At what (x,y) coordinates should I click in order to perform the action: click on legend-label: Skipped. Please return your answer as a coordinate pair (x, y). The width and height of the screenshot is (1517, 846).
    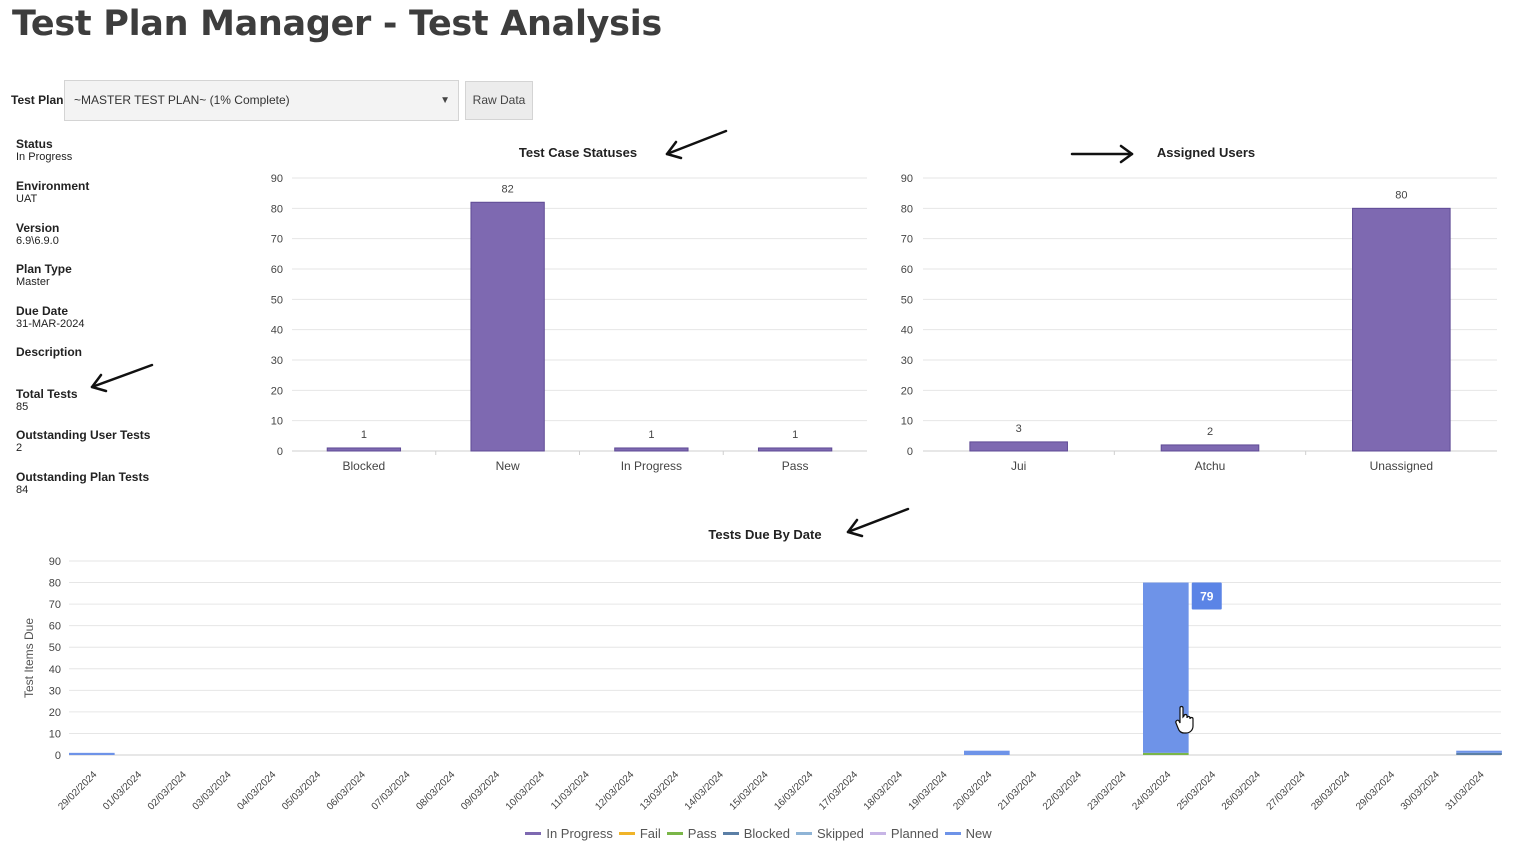
    Looking at the image, I should click on (840, 833).